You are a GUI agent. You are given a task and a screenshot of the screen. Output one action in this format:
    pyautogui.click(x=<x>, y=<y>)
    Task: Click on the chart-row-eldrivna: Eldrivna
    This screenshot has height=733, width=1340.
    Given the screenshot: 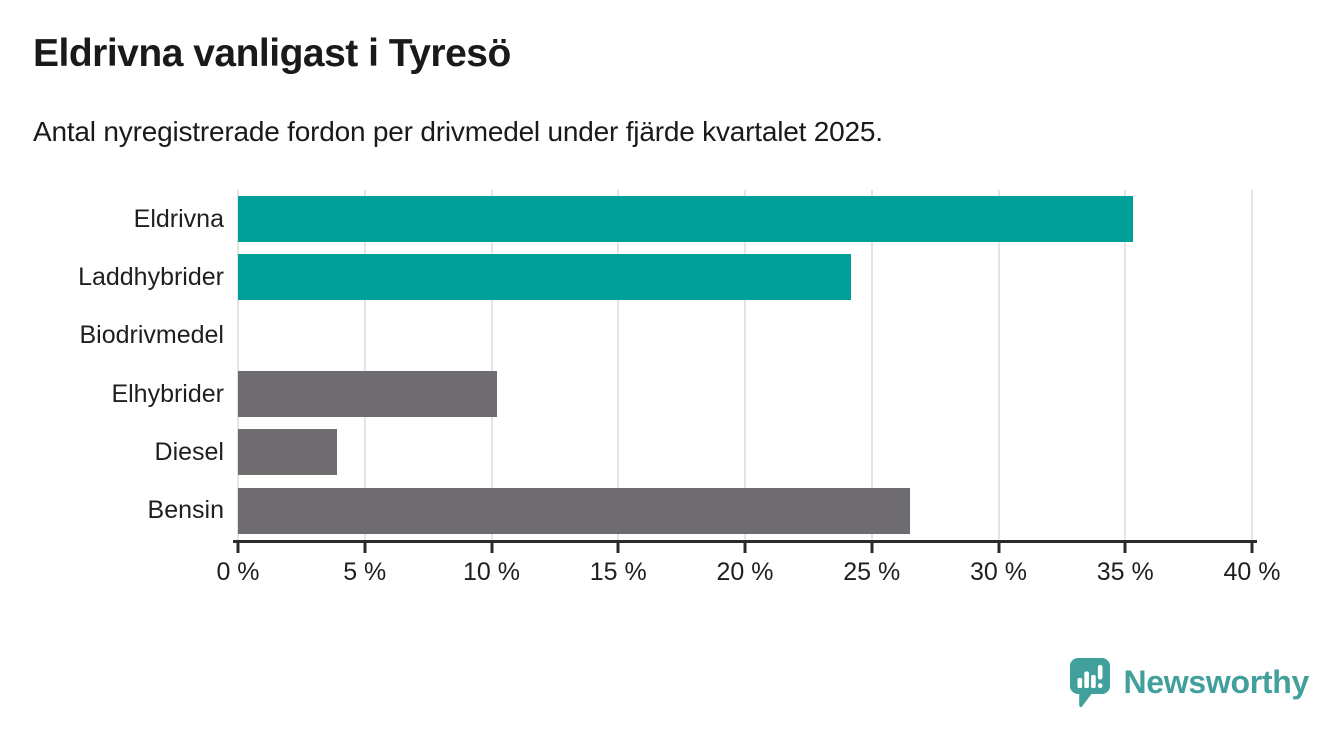 What is the action you would take?
    pyautogui.click(x=670, y=219)
    